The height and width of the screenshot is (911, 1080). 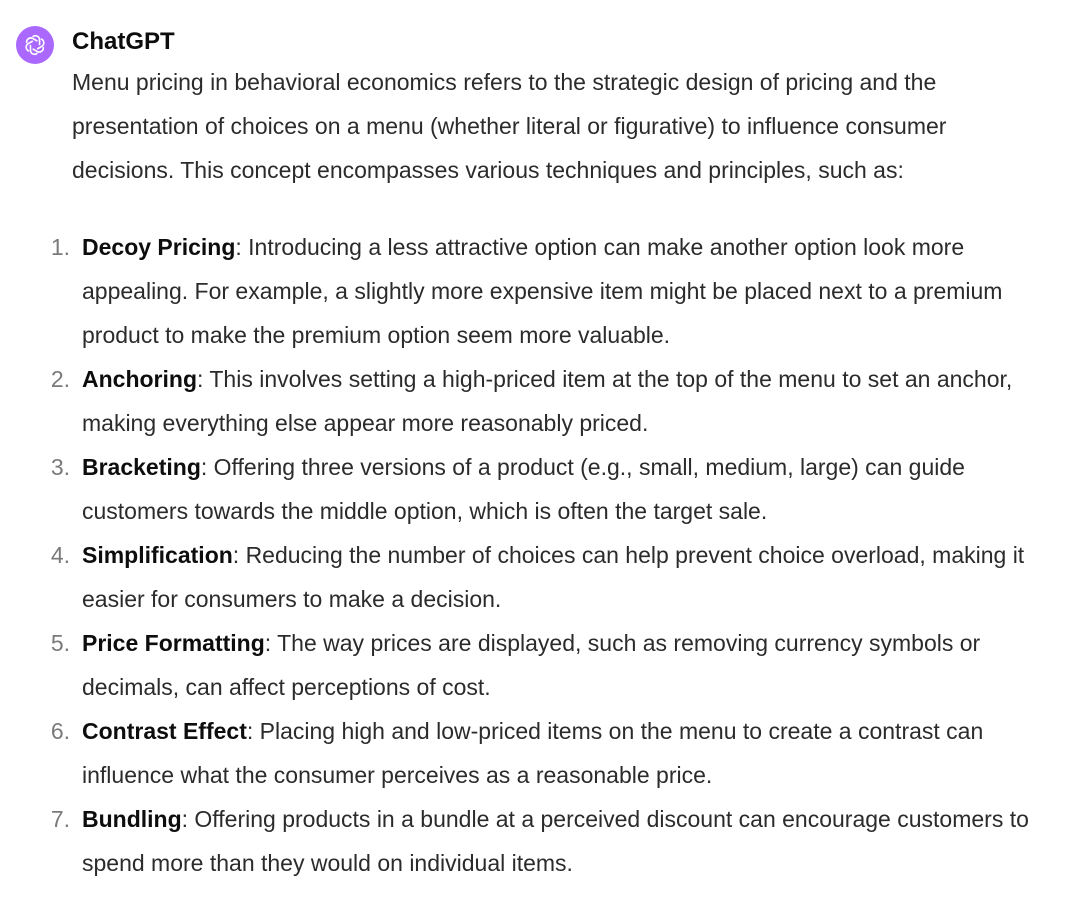 I want to click on message-author: ChatGPT, so click(x=123, y=41).